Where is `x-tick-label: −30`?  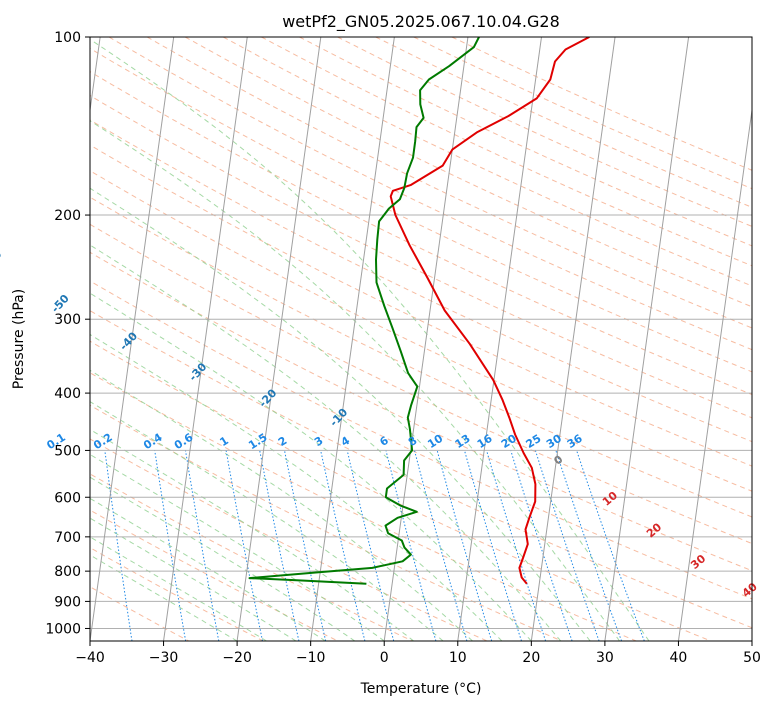 x-tick-label: −30 is located at coordinates (164, 658).